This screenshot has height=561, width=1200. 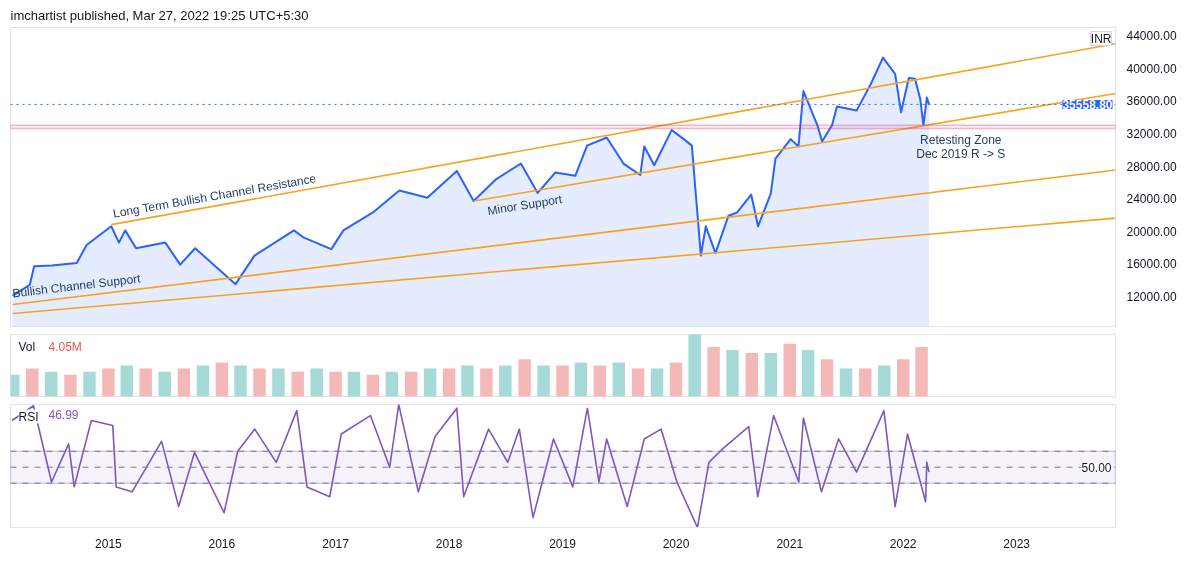 I want to click on x-tick-label: 2023, so click(x=1017, y=543).